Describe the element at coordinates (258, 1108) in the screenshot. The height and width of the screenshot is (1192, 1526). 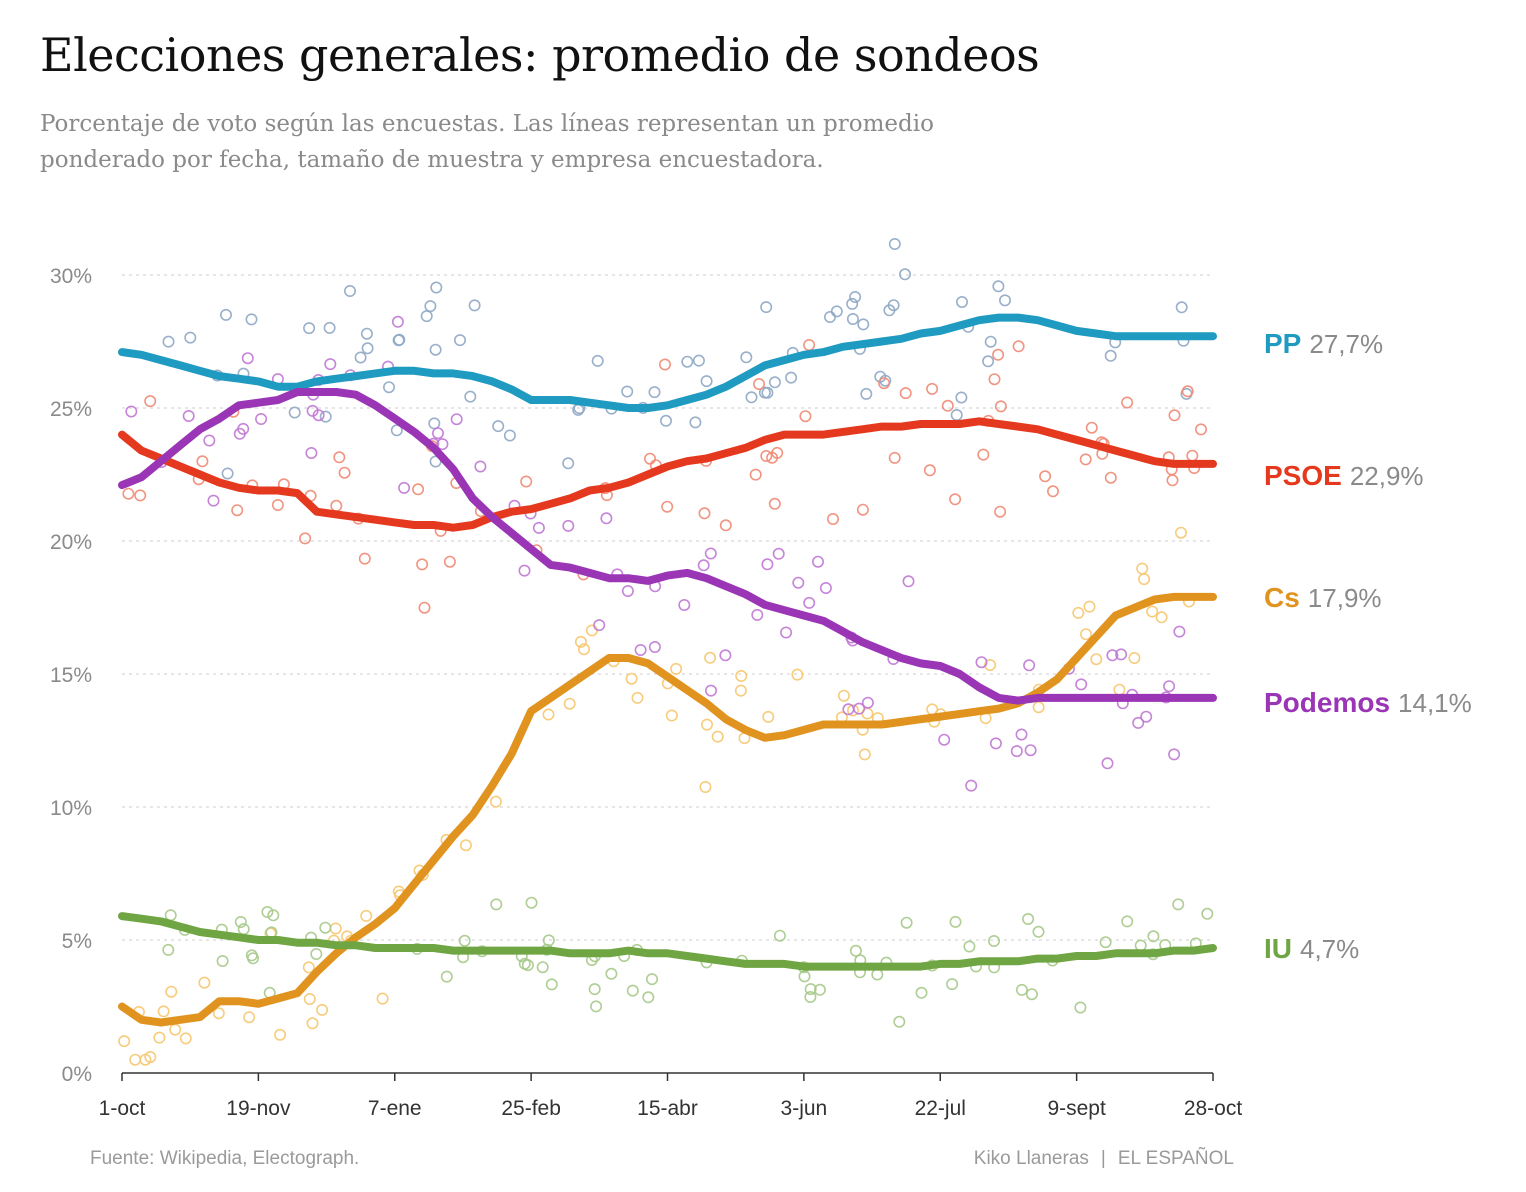
I see `x-tick-label: 19-nov` at that location.